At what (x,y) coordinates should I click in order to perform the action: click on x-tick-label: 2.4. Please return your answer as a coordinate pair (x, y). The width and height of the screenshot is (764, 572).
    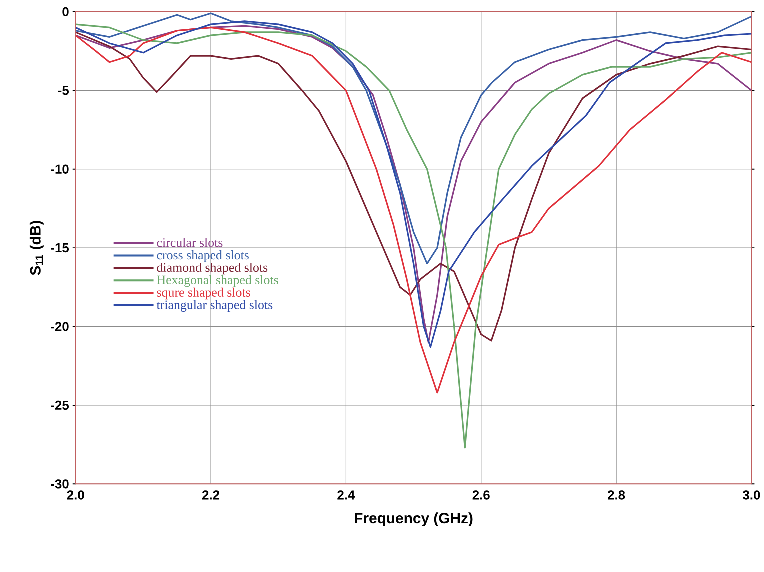
    Looking at the image, I should click on (347, 495).